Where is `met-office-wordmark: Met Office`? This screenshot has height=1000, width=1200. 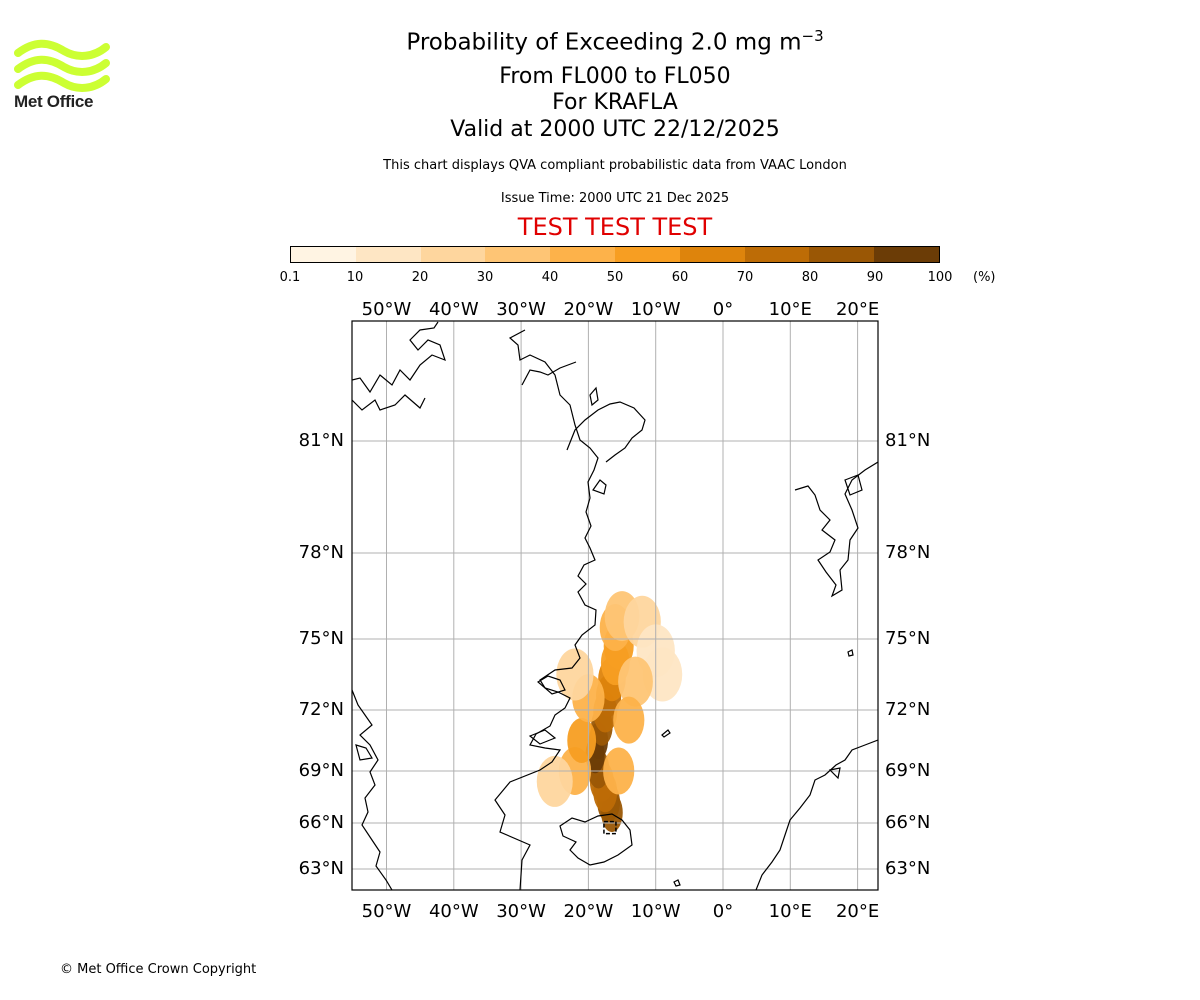
met-office-wordmark: Met Office is located at coordinates (54, 101).